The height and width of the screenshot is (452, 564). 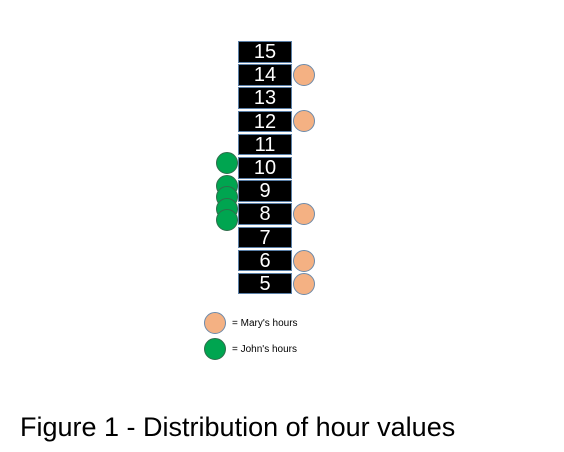 I want to click on figure-caption: Figure 1 - Distribution of hour values, so click(x=238, y=427).